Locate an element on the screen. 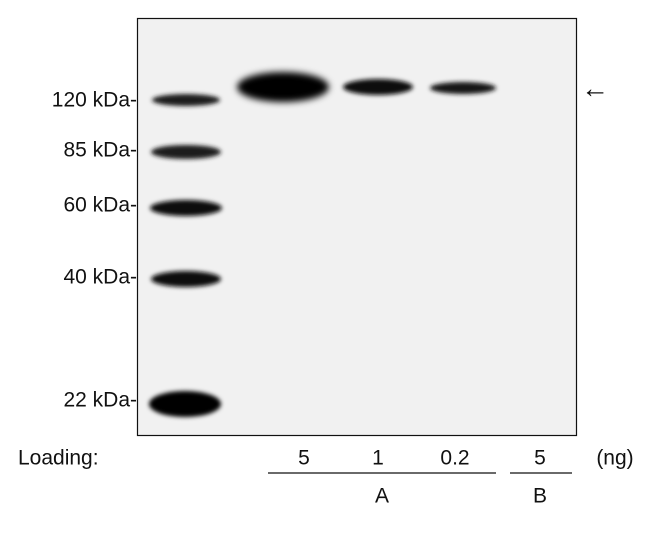 Image resolution: width=650 pixels, height=536 pixels. marker-label: 60 kDa- is located at coordinates (100, 205).